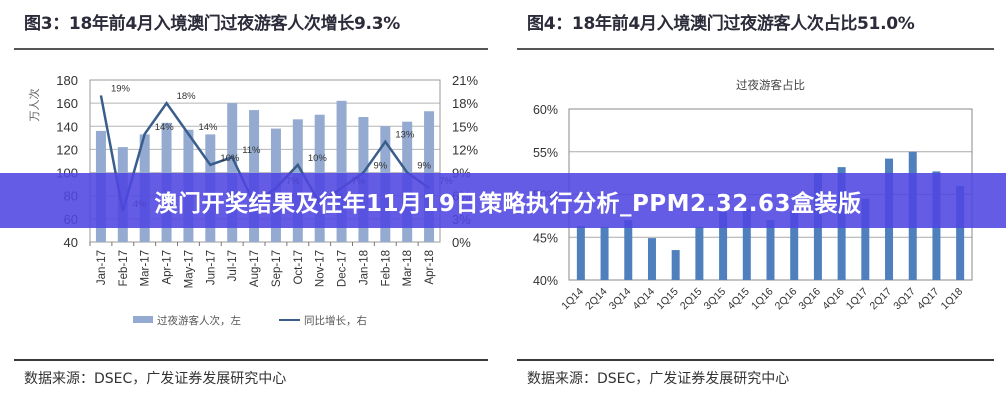 The height and width of the screenshot is (400, 1006). What do you see at coordinates (71, 242) in the screenshot?
I see `y-tick-label: 40` at bounding box center [71, 242].